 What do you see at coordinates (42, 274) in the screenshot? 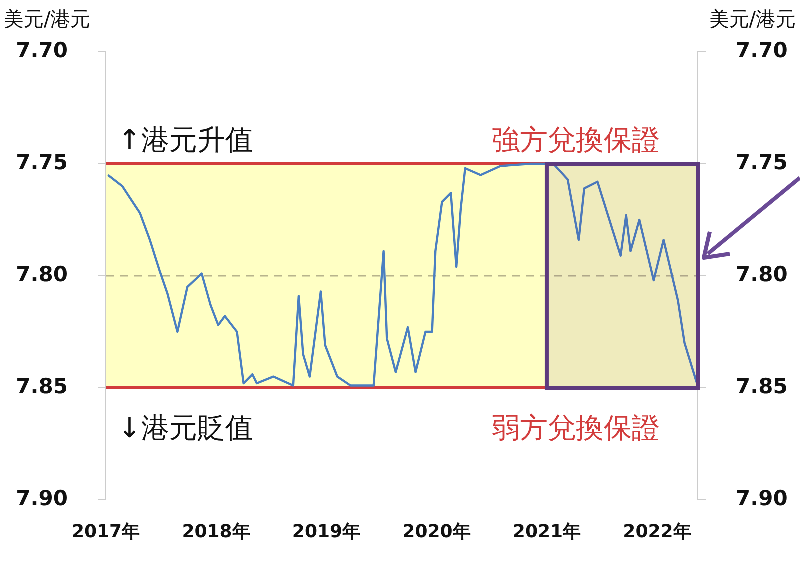
I see `y-tick-label: 7.80` at bounding box center [42, 274].